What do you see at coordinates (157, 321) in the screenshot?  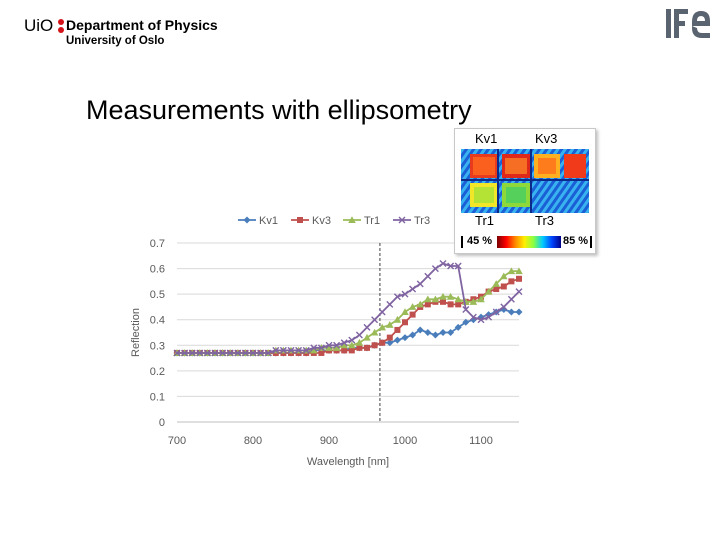 I see `y-tick-label: 0.4` at bounding box center [157, 321].